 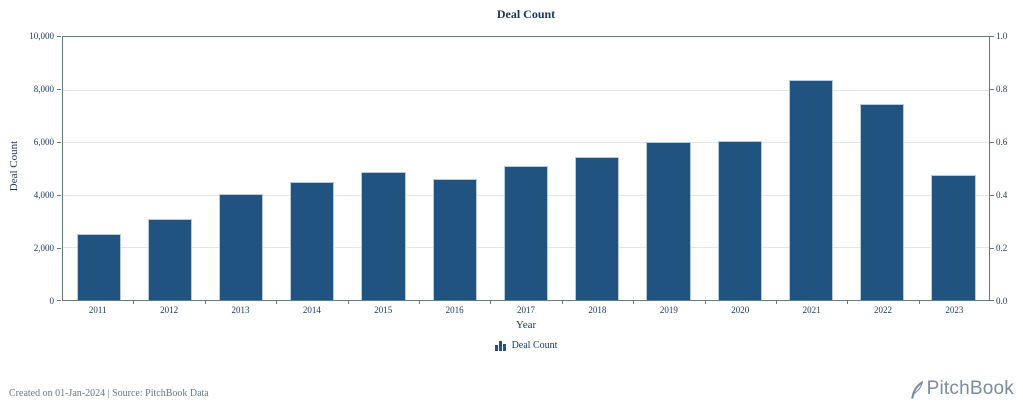 I want to click on bar-2014, so click(x=312, y=240).